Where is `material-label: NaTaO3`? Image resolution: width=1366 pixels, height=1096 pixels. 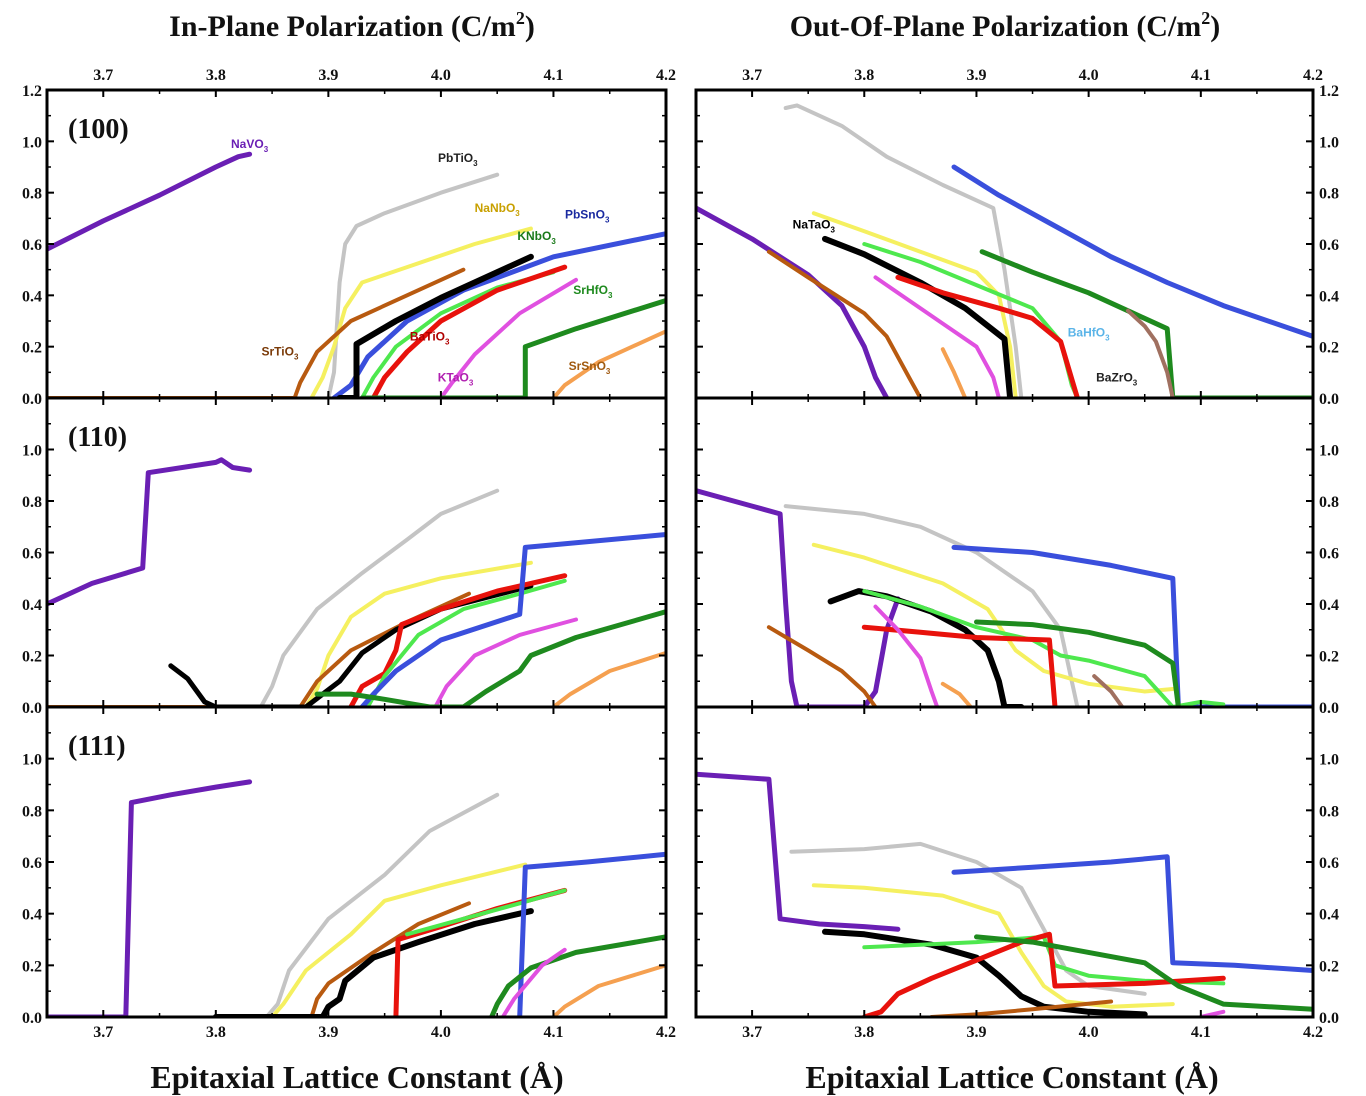
material-label: NaTaO3 is located at coordinates (814, 226).